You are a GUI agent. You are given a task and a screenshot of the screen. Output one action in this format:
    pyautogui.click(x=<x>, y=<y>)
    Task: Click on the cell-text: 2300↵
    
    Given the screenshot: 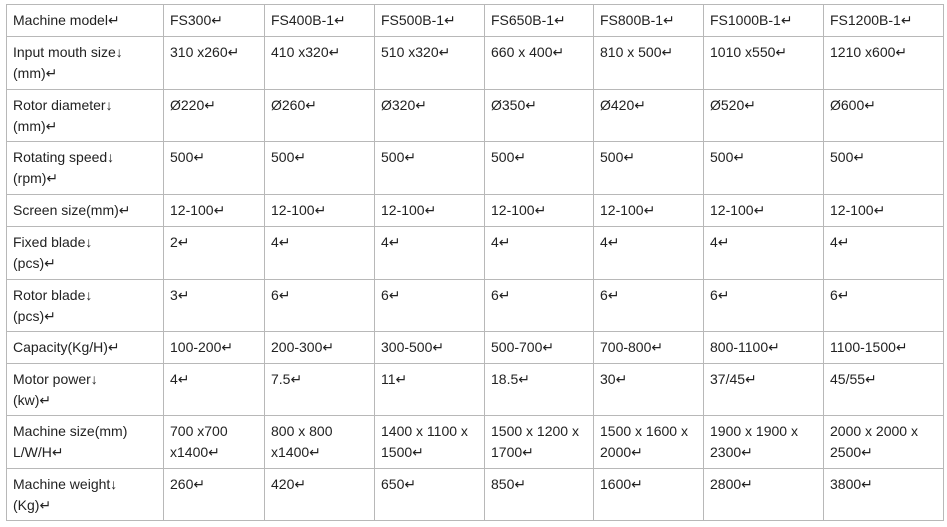 What is the action you would take?
    pyautogui.click(x=731, y=452)
    